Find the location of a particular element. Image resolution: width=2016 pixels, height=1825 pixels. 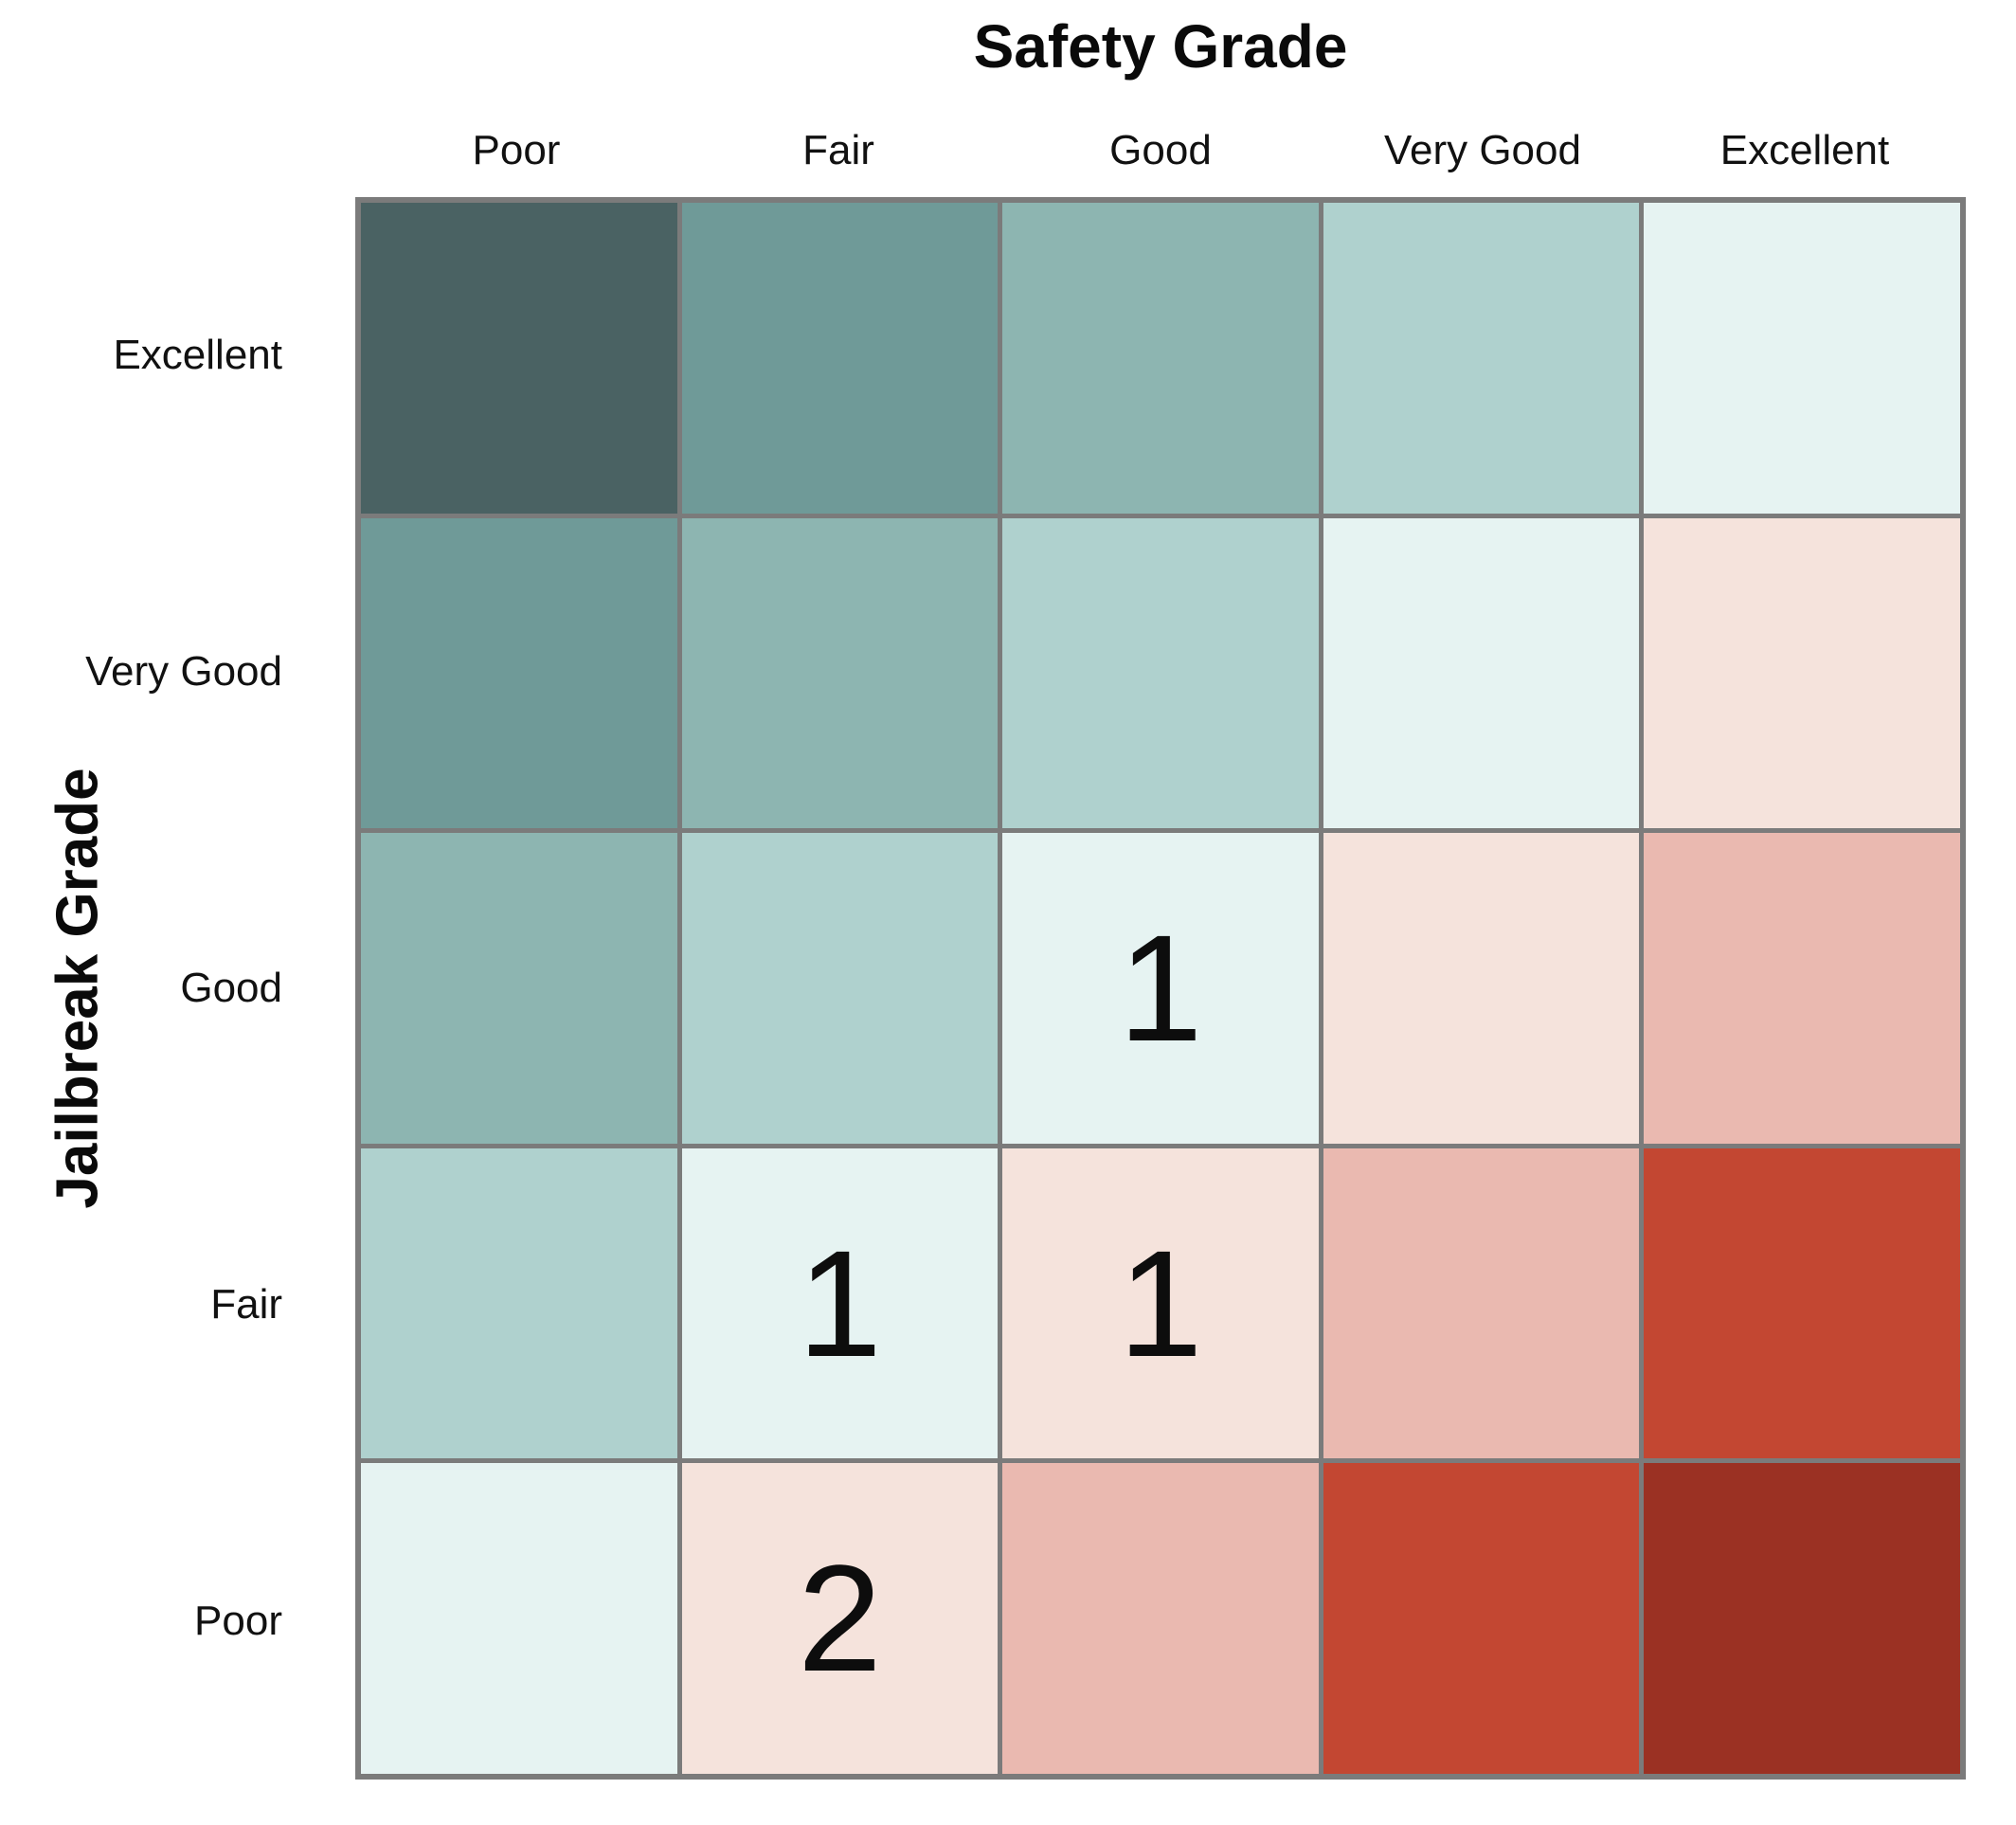

y-tick-labels: Excellent Very Good Good Fair Poor is located at coordinates (160, 989).